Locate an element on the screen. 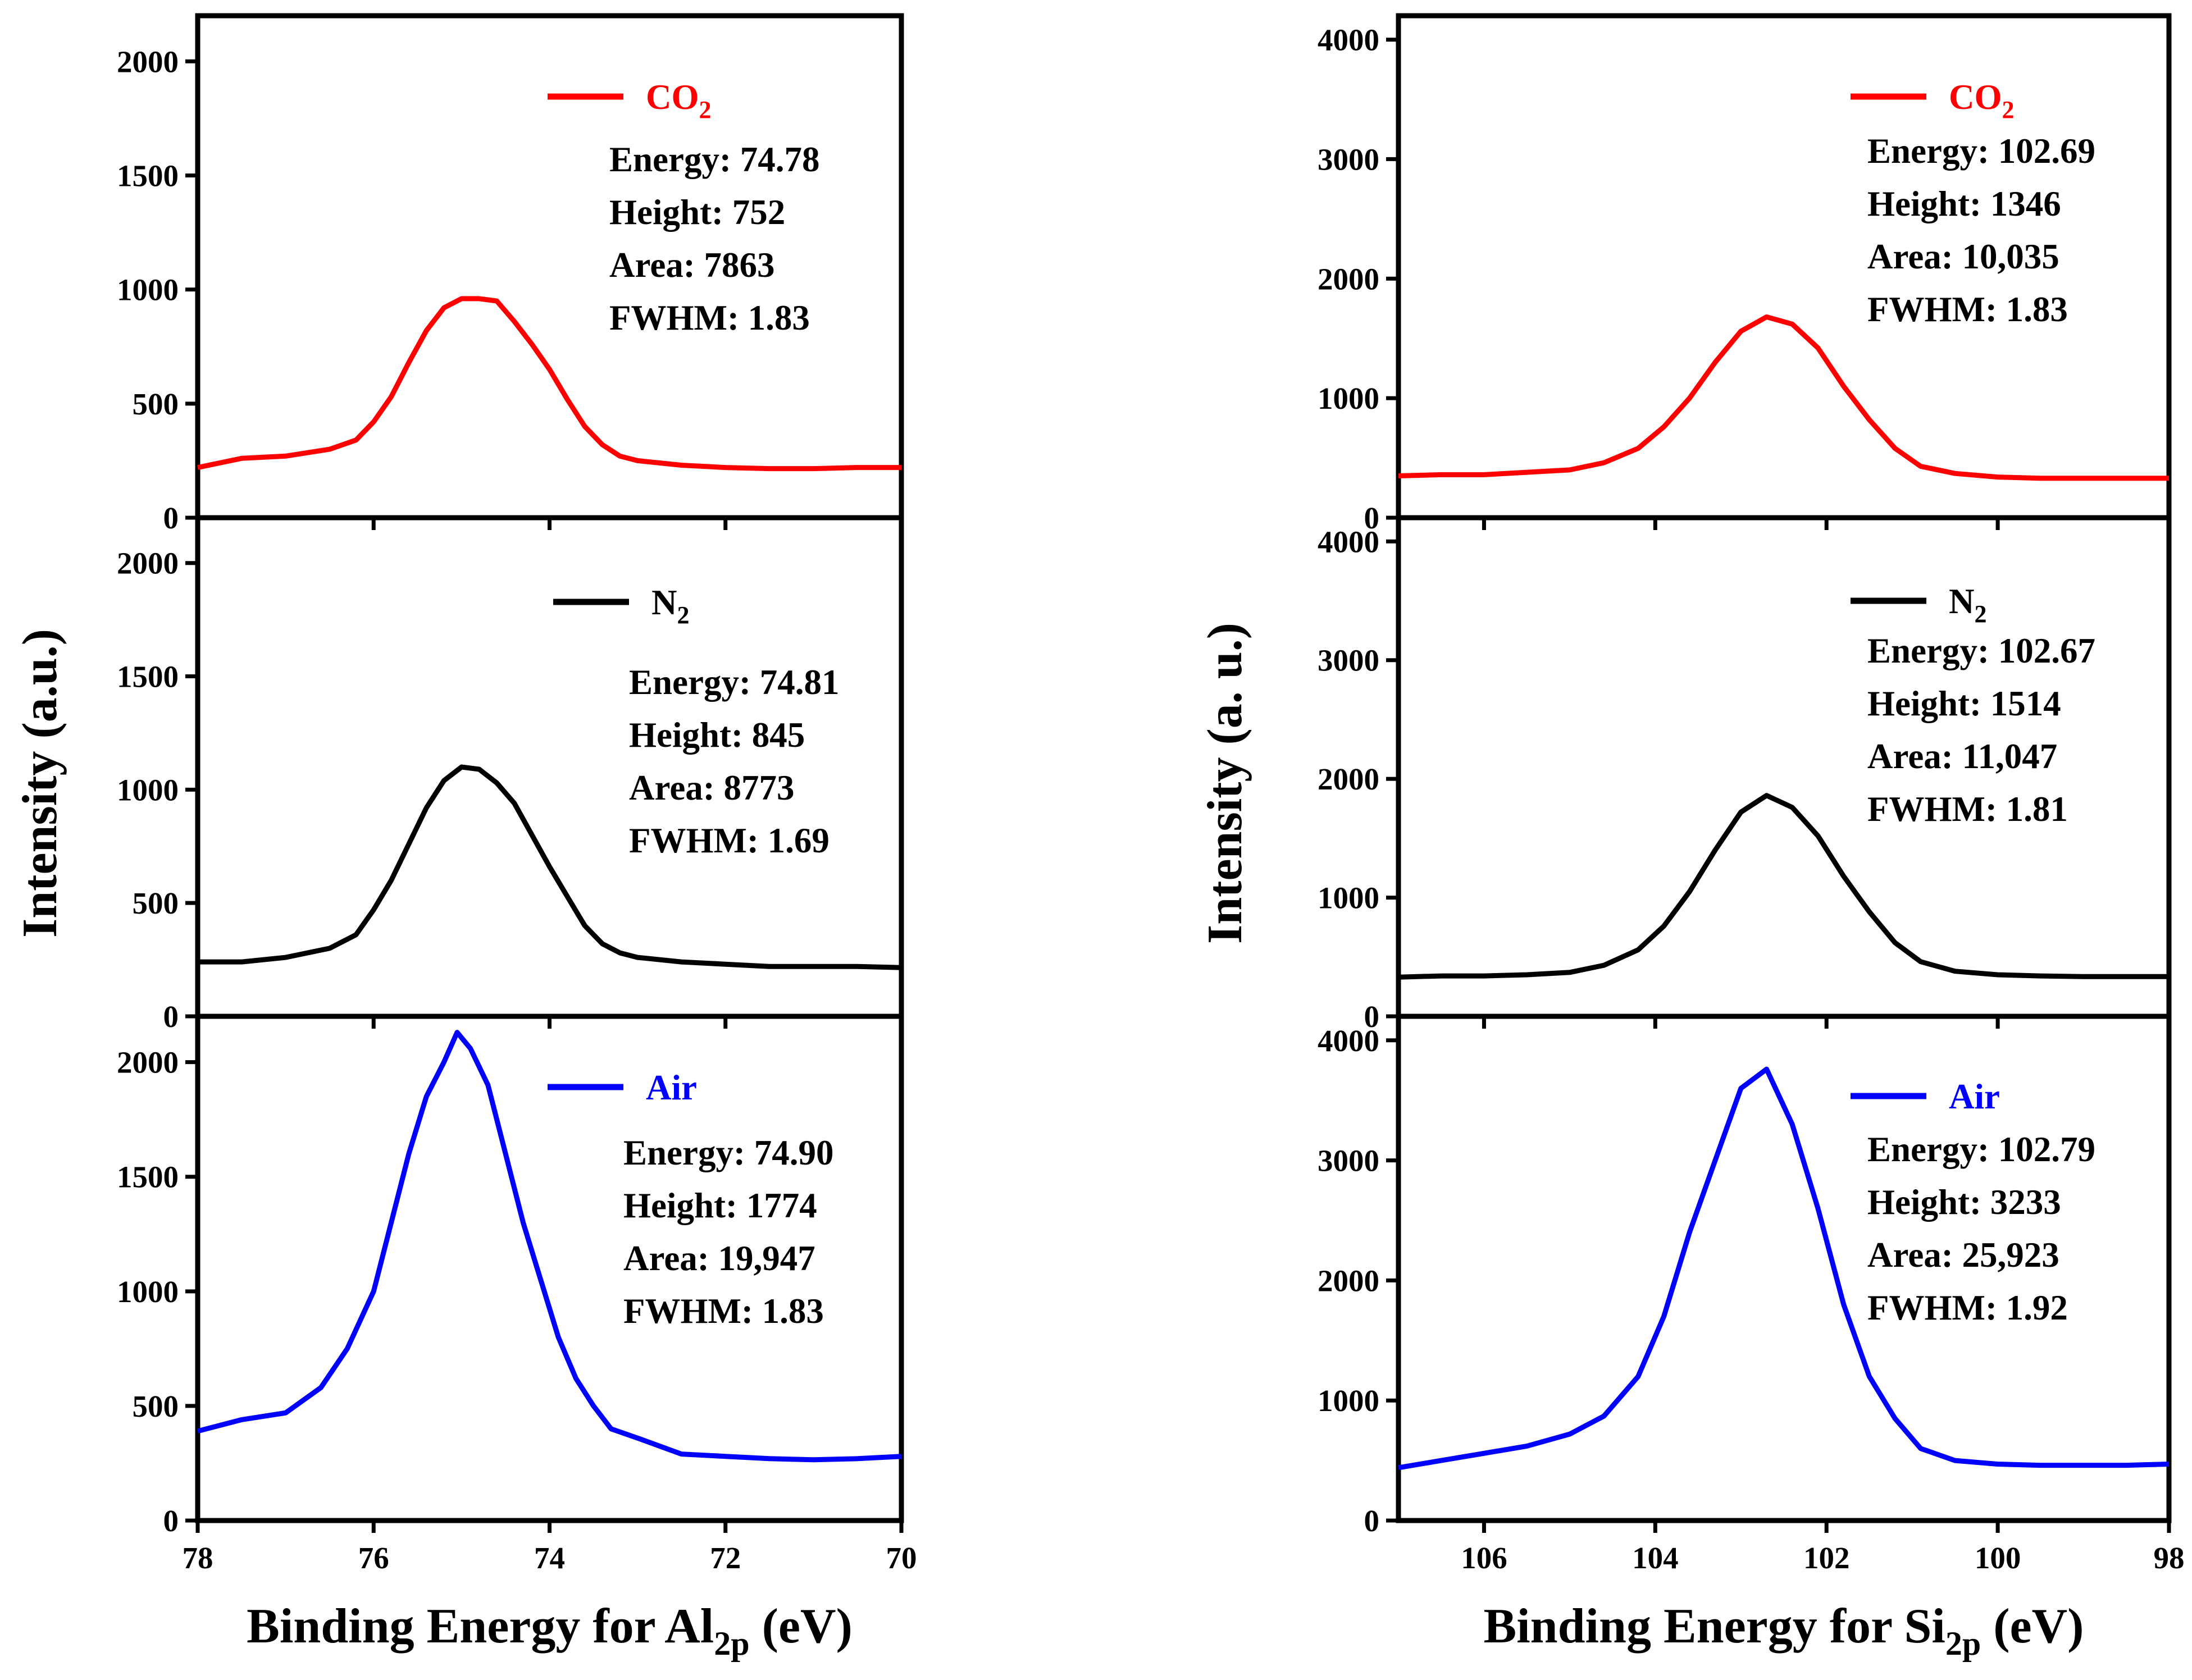 This screenshot has height=1680, width=2192. annotation-text: Height: 752 is located at coordinates (697, 212).